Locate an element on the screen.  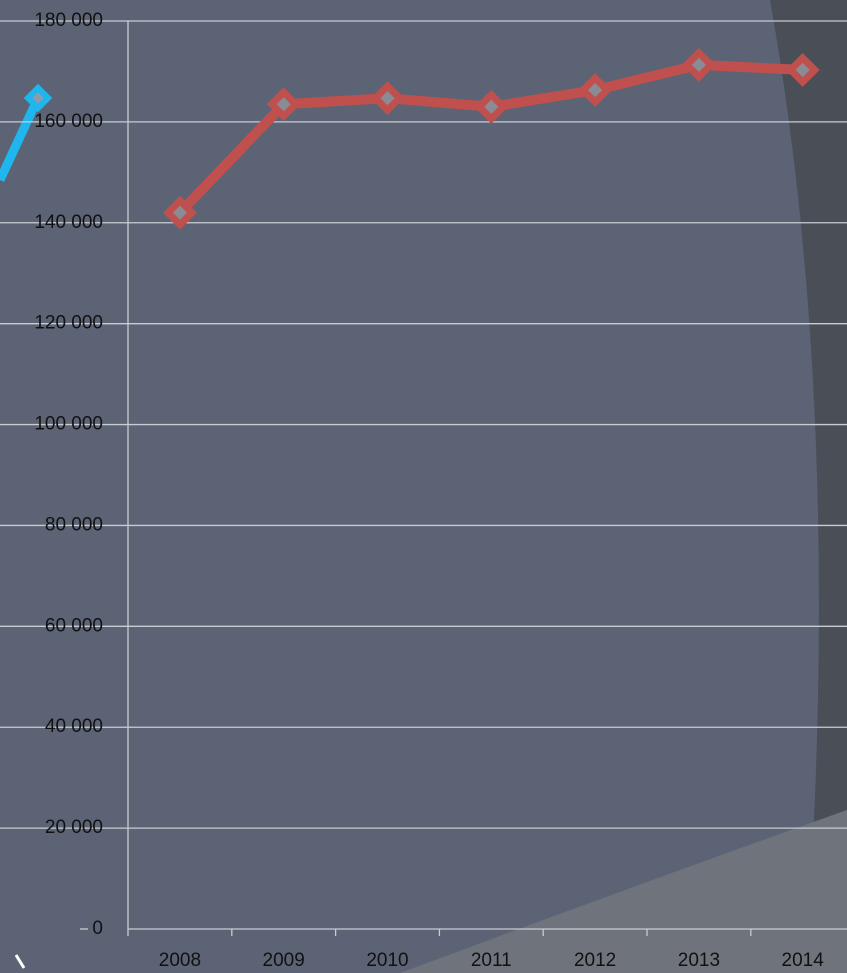
y-tick-label: 20 000 is located at coordinates (74, 827).